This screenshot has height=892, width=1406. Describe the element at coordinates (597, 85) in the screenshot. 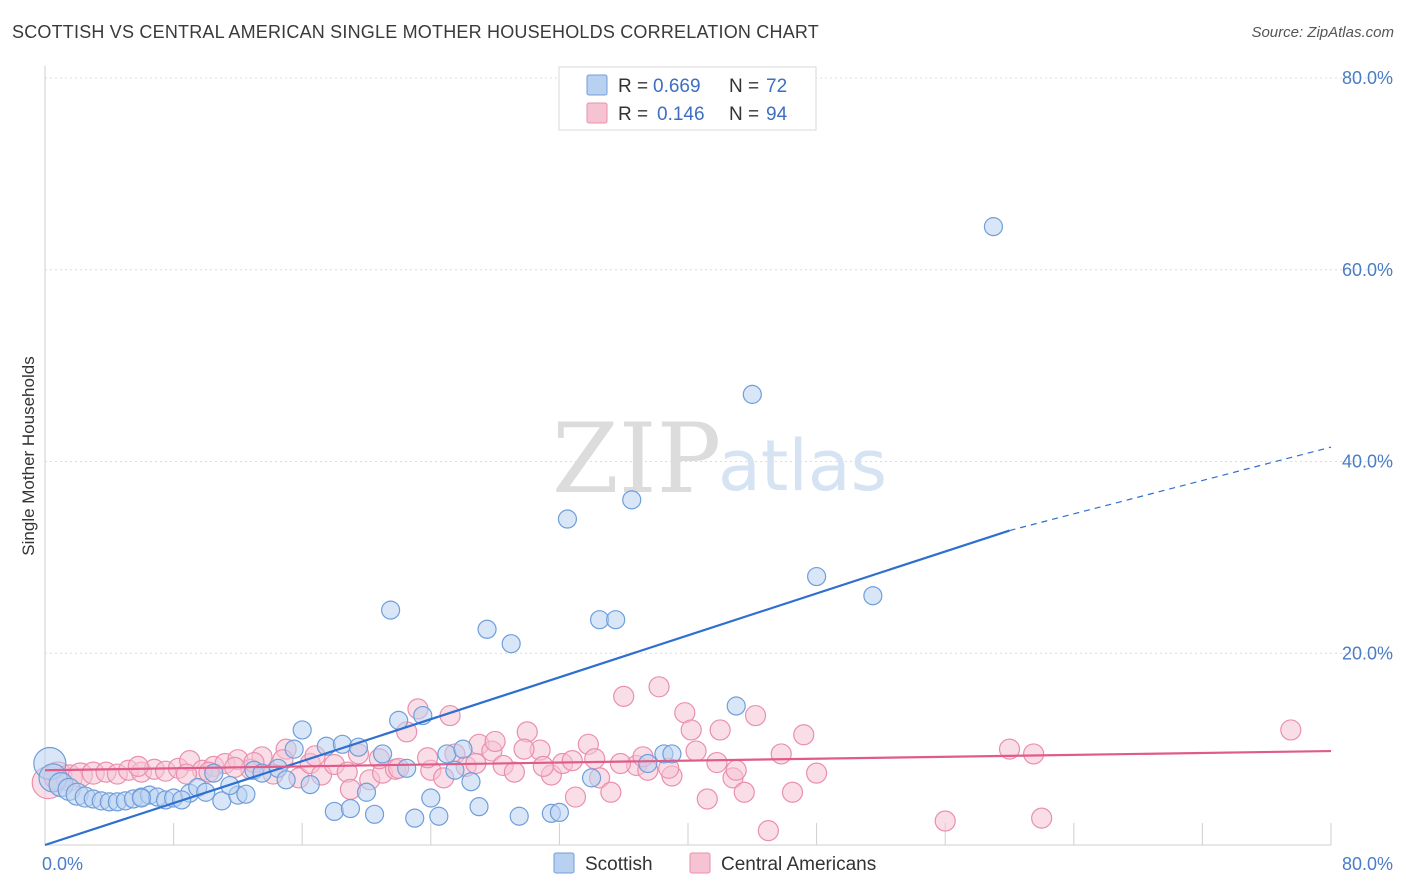

I see `legend-swatch-scottish` at that location.